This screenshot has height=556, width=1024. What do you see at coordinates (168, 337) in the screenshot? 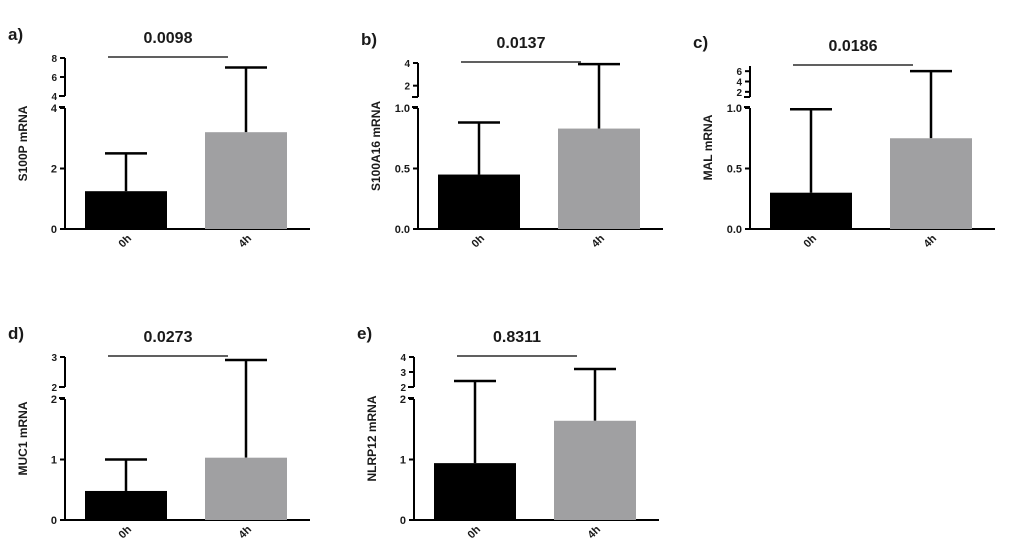
I see `p-value-label: 0.0273` at bounding box center [168, 337].